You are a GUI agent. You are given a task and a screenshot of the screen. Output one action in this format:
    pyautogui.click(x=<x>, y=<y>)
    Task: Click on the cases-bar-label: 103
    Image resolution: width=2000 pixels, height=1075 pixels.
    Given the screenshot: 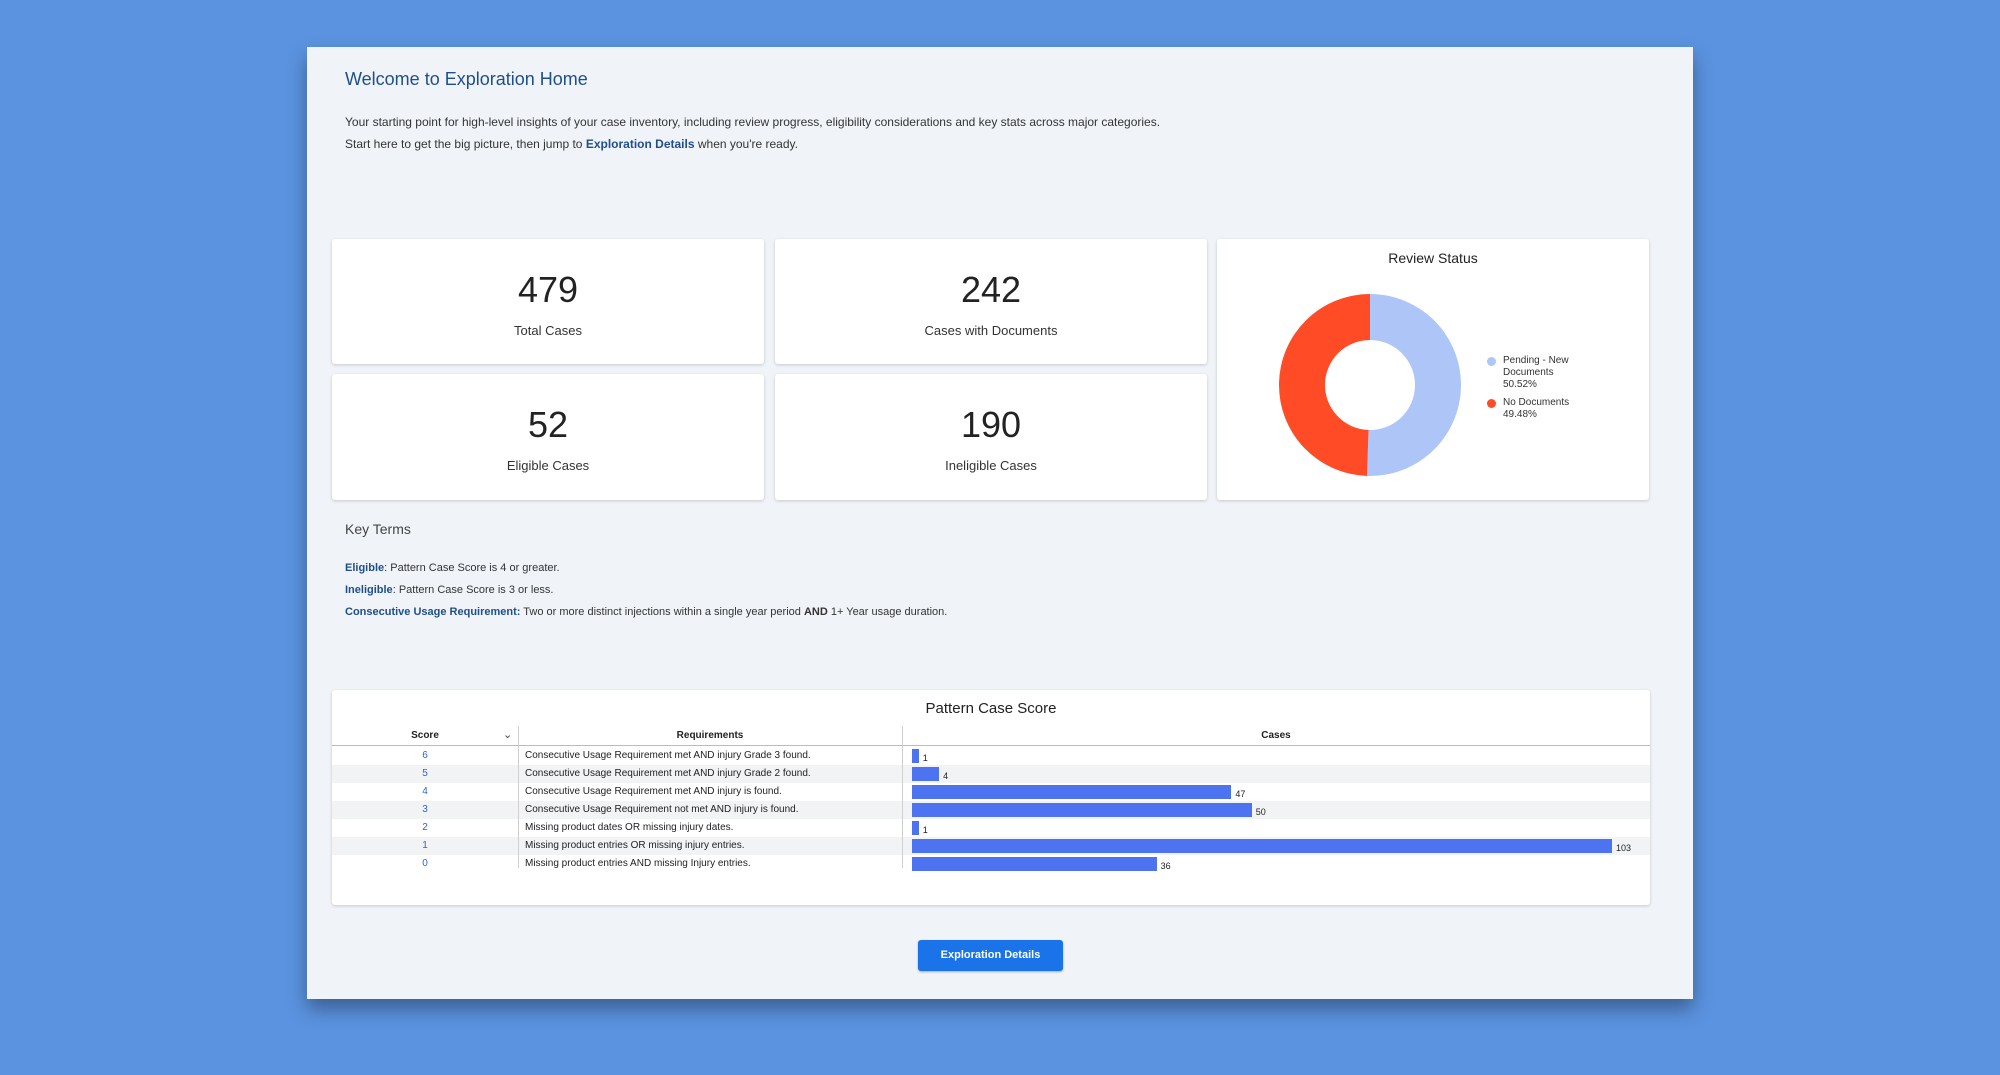 What is the action you would take?
    pyautogui.click(x=1624, y=848)
    